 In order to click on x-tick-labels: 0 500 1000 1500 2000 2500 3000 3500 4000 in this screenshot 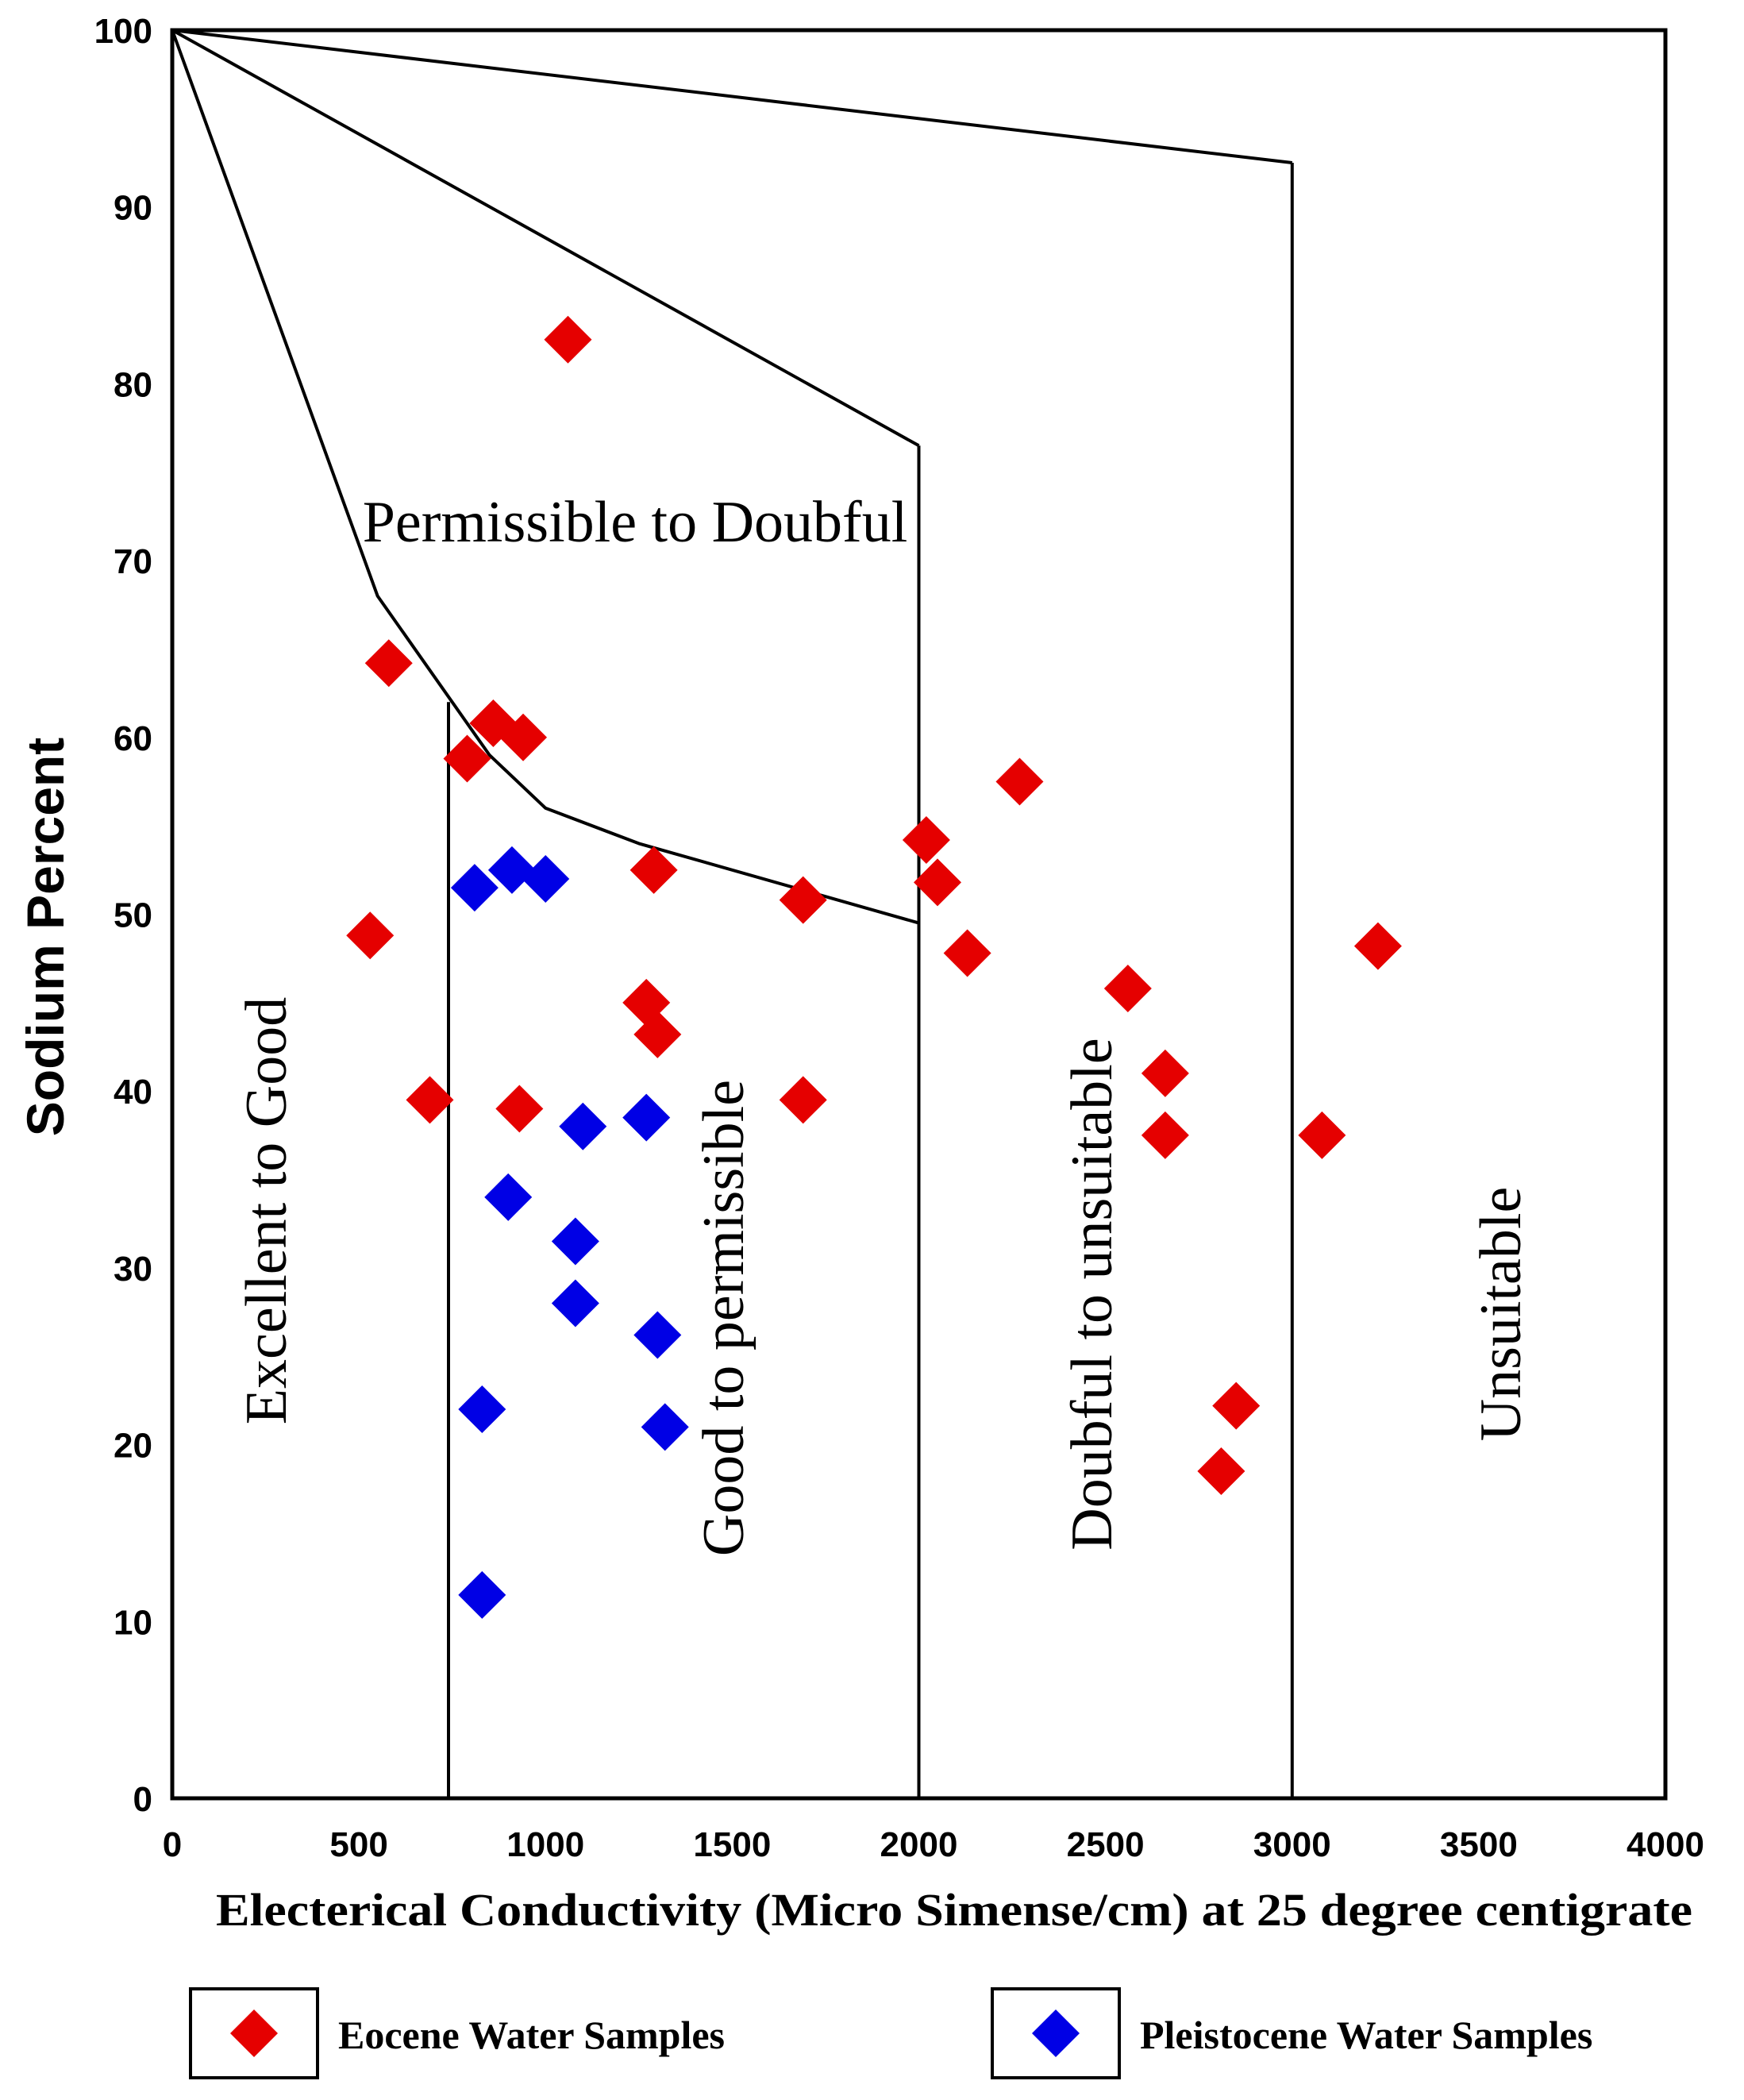, I will do `click(934, 1844)`.